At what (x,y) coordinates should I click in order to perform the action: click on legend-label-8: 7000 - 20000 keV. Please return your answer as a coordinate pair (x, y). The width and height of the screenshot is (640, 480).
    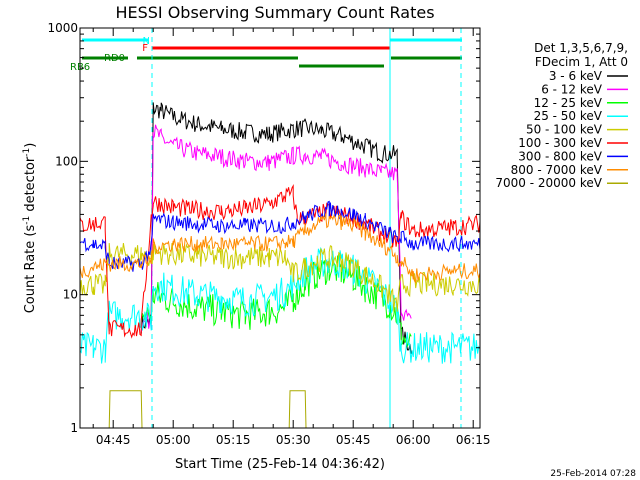
    Looking at the image, I should click on (548, 183).